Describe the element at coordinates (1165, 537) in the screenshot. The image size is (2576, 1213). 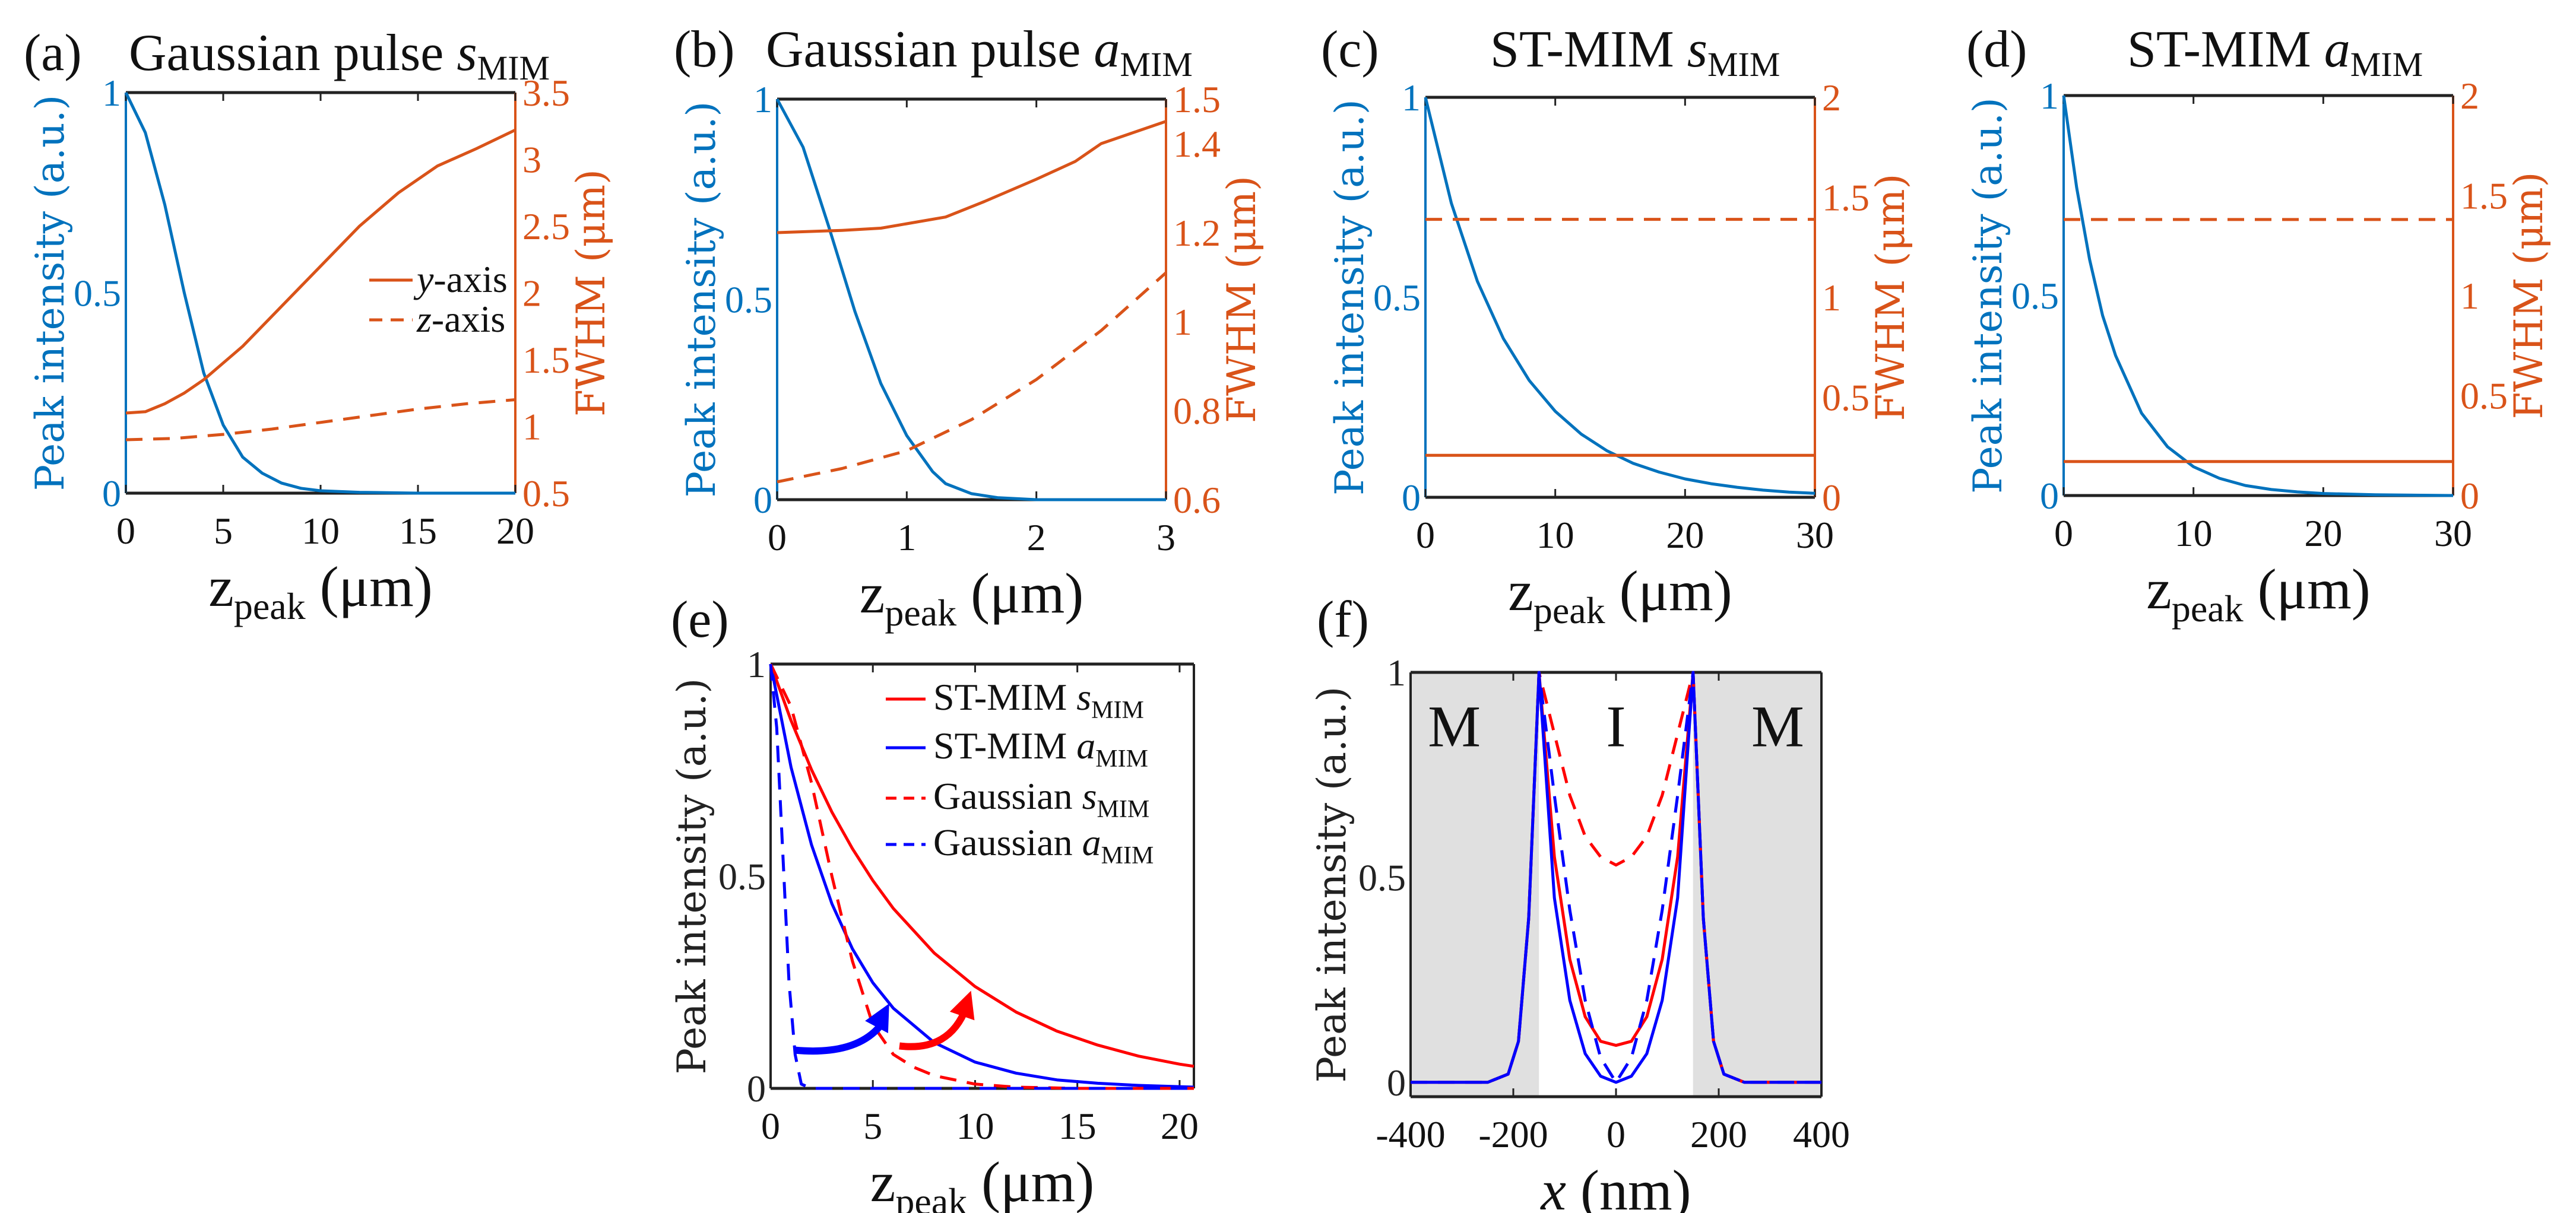
I see `x-tick-label: 3` at that location.